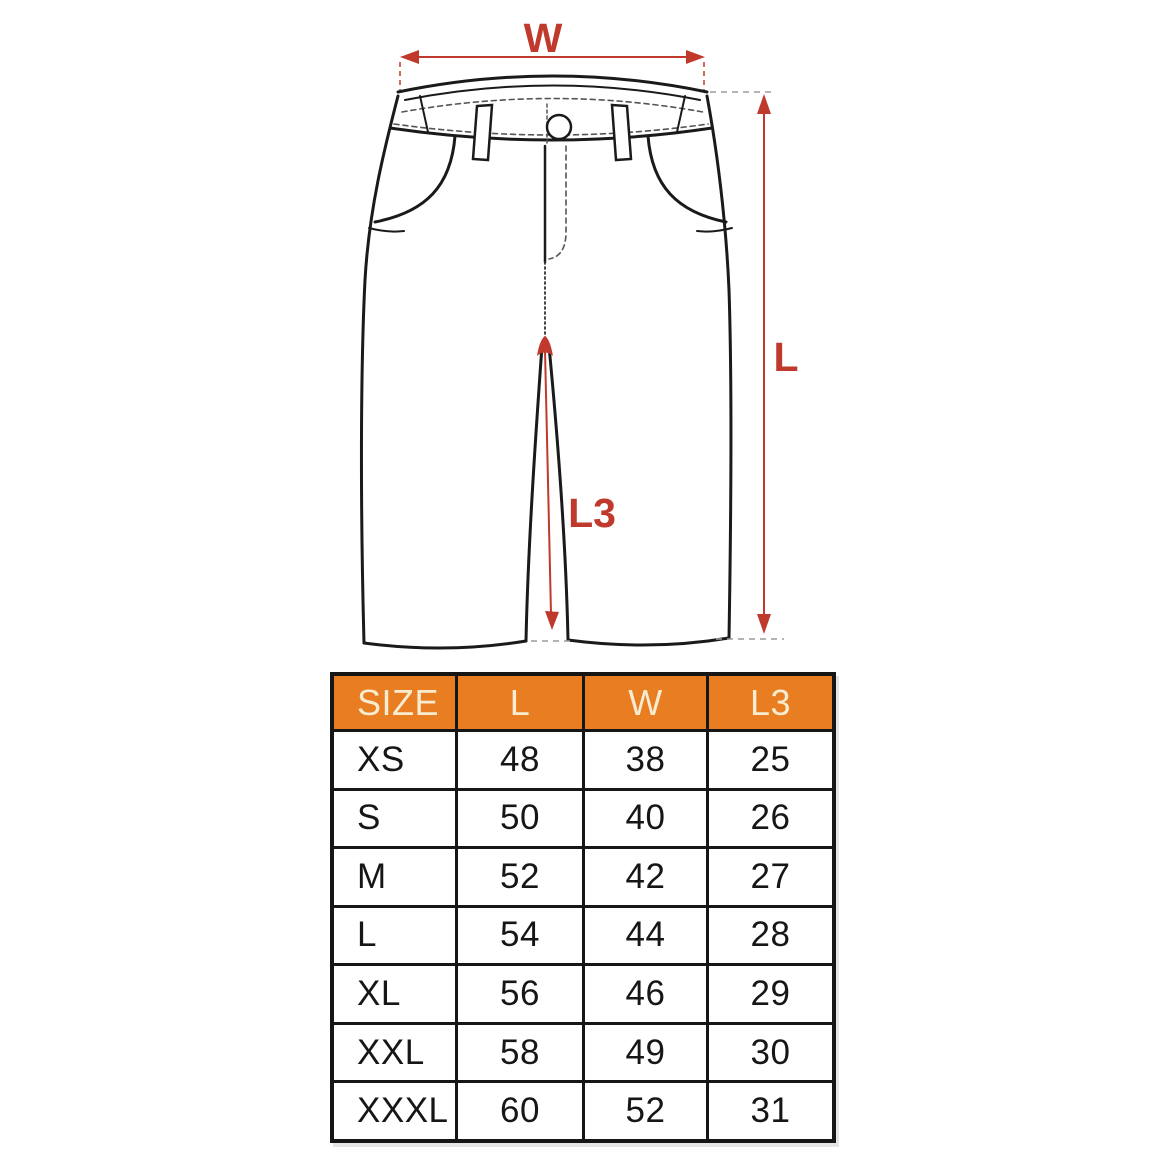 This screenshot has width=1171, height=1171. What do you see at coordinates (714, 230) in the screenshot?
I see `right-pocket-facing` at bounding box center [714, 230].